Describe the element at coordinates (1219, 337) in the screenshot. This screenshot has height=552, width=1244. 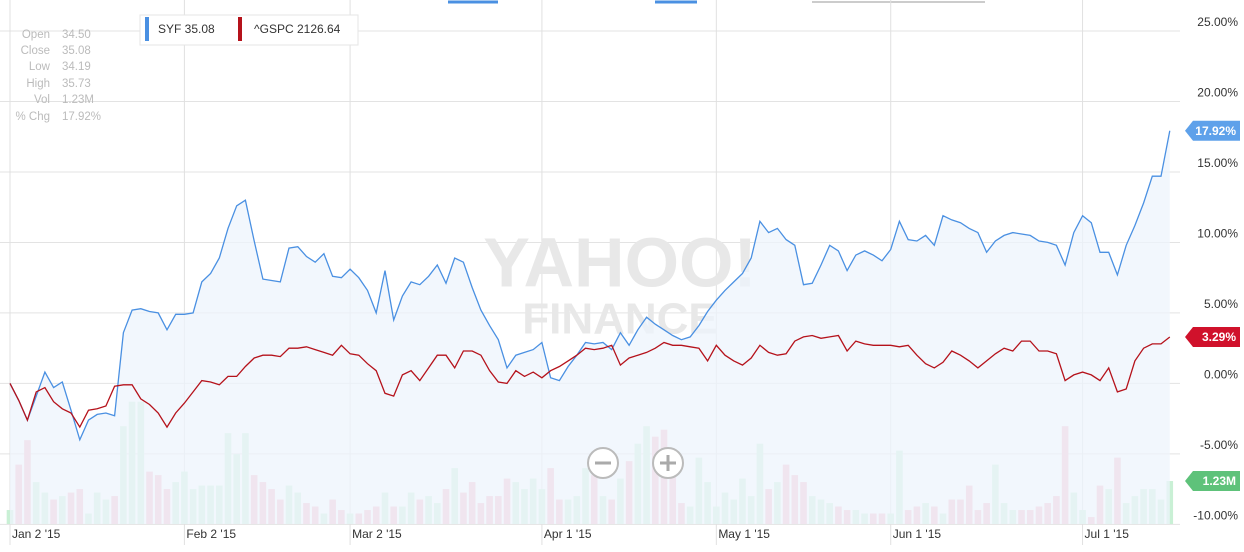
I see `value-tag-label: 3.29%` at that location.